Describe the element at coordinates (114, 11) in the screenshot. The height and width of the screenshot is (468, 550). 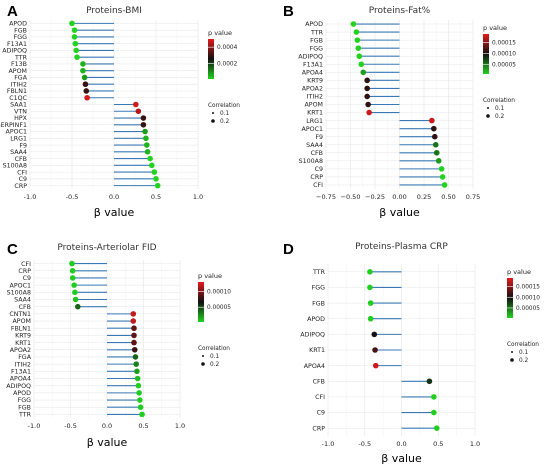
I see `chart-title: Proteins-BMI` at that location.